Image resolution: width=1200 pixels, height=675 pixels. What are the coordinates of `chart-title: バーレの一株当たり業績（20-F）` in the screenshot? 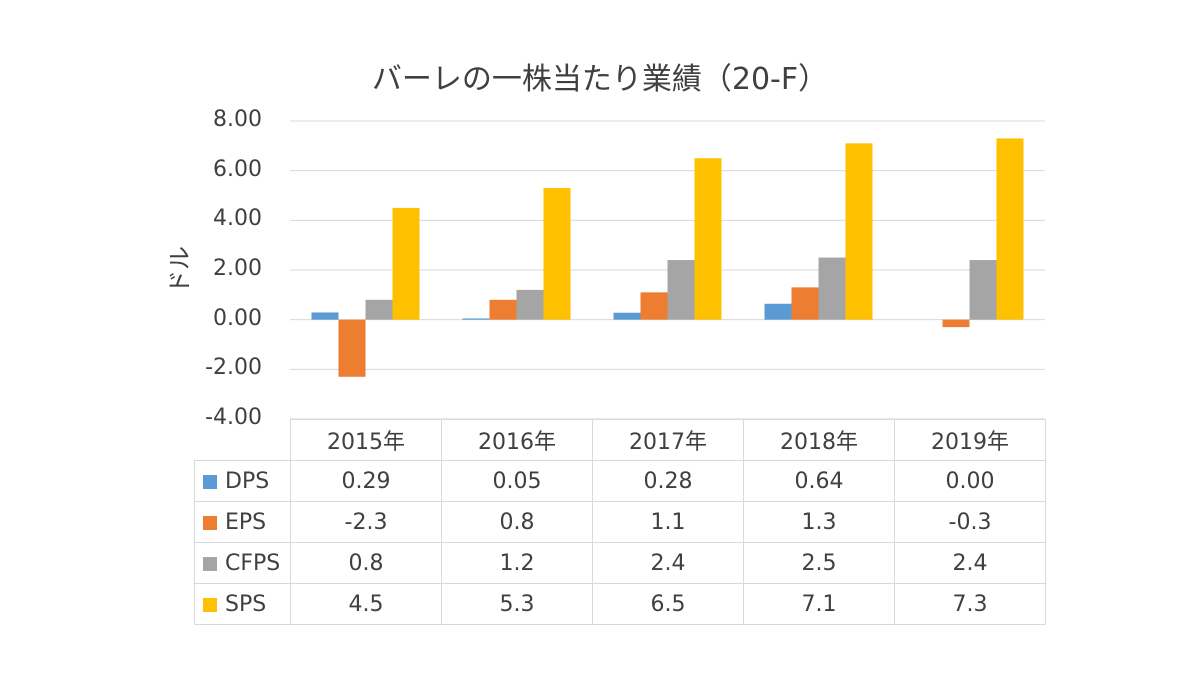 It's located at (600, 79).